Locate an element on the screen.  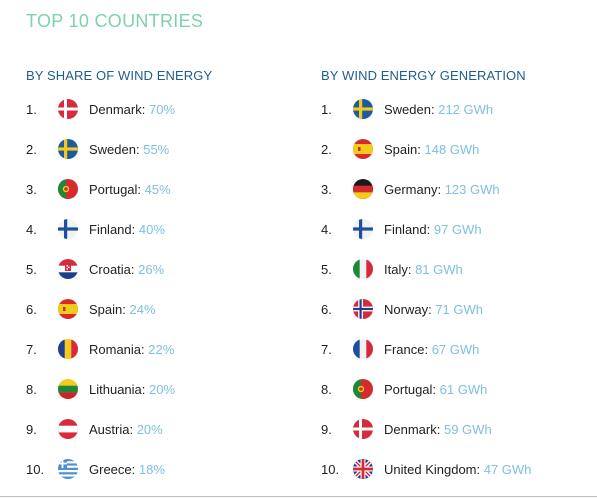
country-name: France is located at coordinates (404, 349).